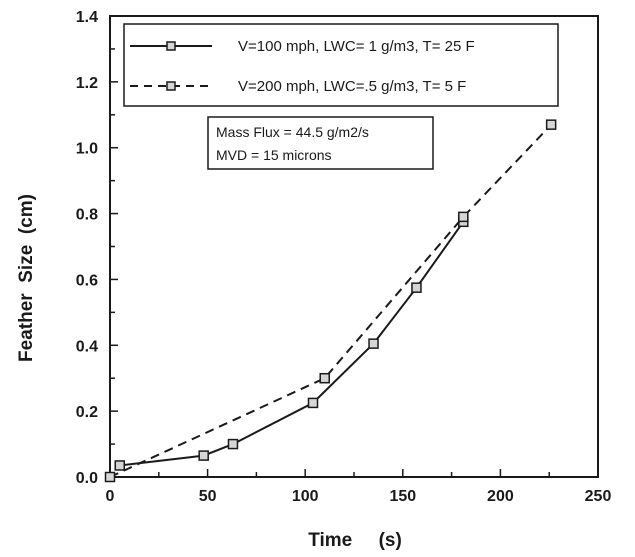  What do you see at coordinates (292, 132) in the screenshot?
I see `annotation-mass-flux: Mass Flux = 44.5 g/m2/s` at bounding box center [292, 132].